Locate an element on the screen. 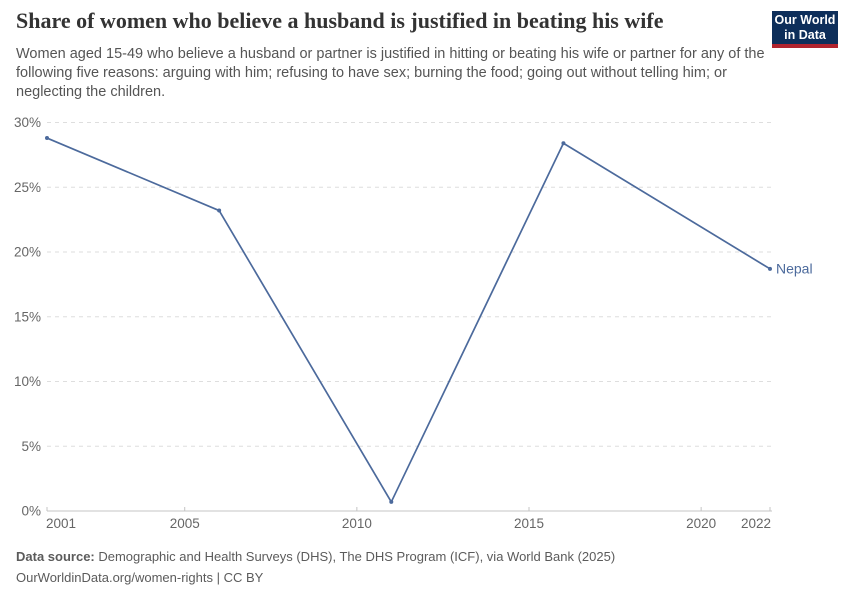 The image size is (850, 600). entity-label-nepal: Nepal is located at coordinates (794, 268).